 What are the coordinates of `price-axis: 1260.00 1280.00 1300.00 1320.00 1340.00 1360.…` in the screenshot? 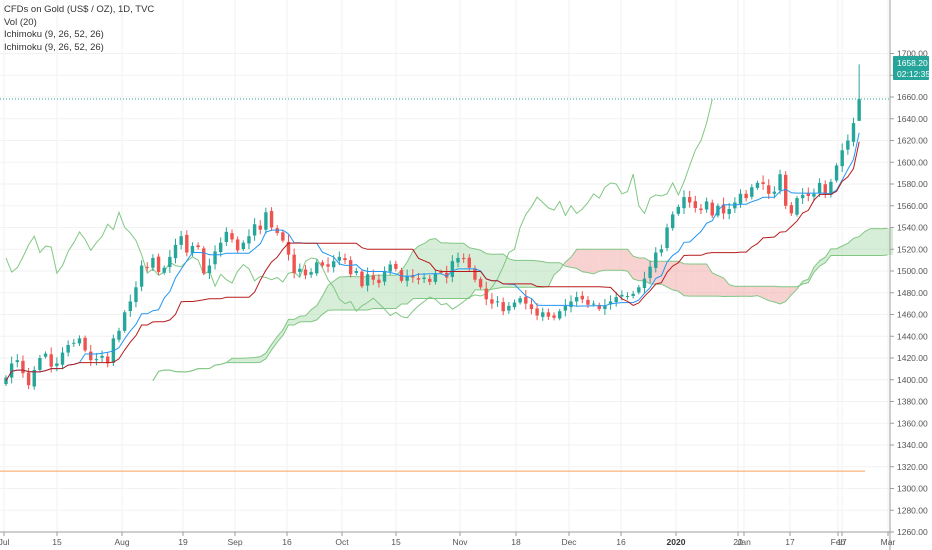 It's located at (908, 275).